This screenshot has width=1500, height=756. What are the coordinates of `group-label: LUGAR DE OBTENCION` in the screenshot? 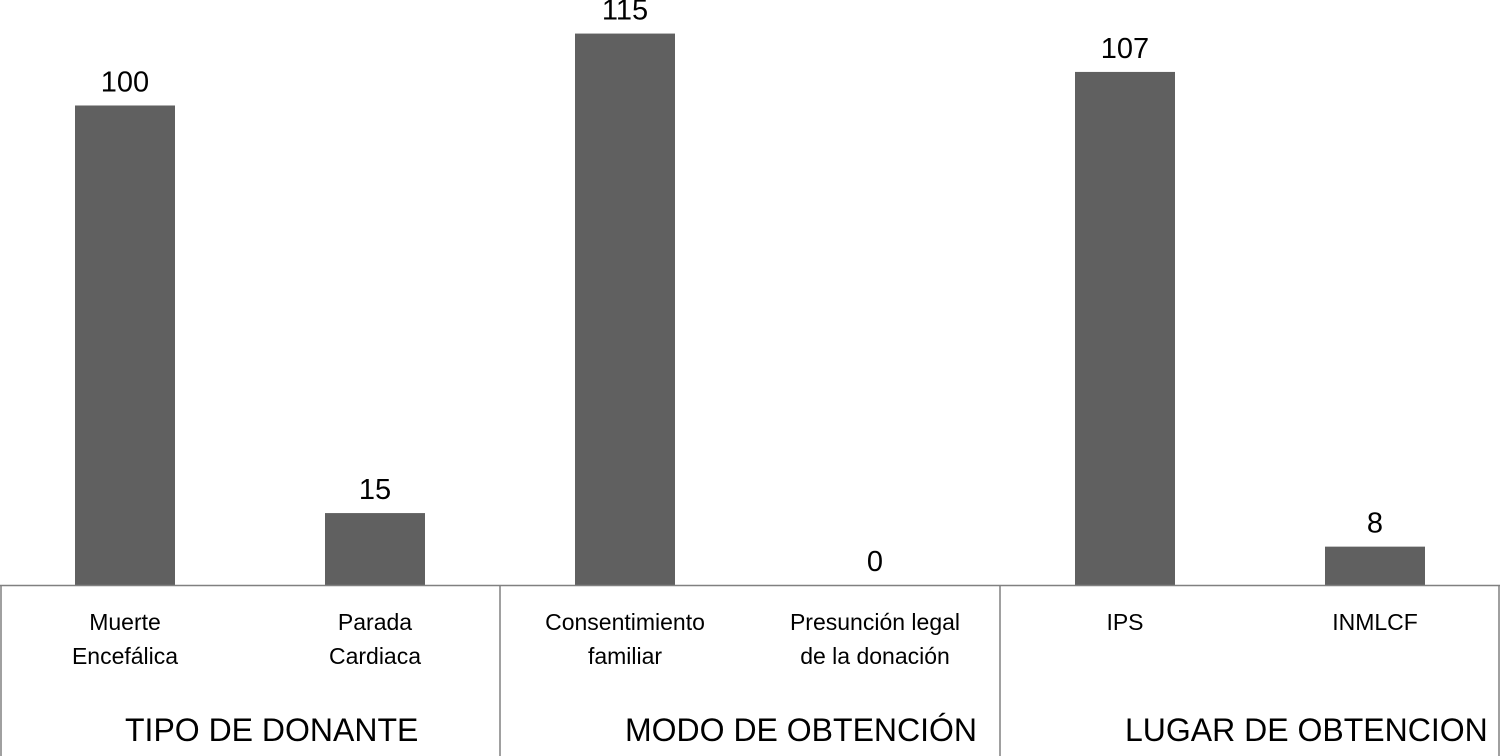 It's located at (1306, 730).